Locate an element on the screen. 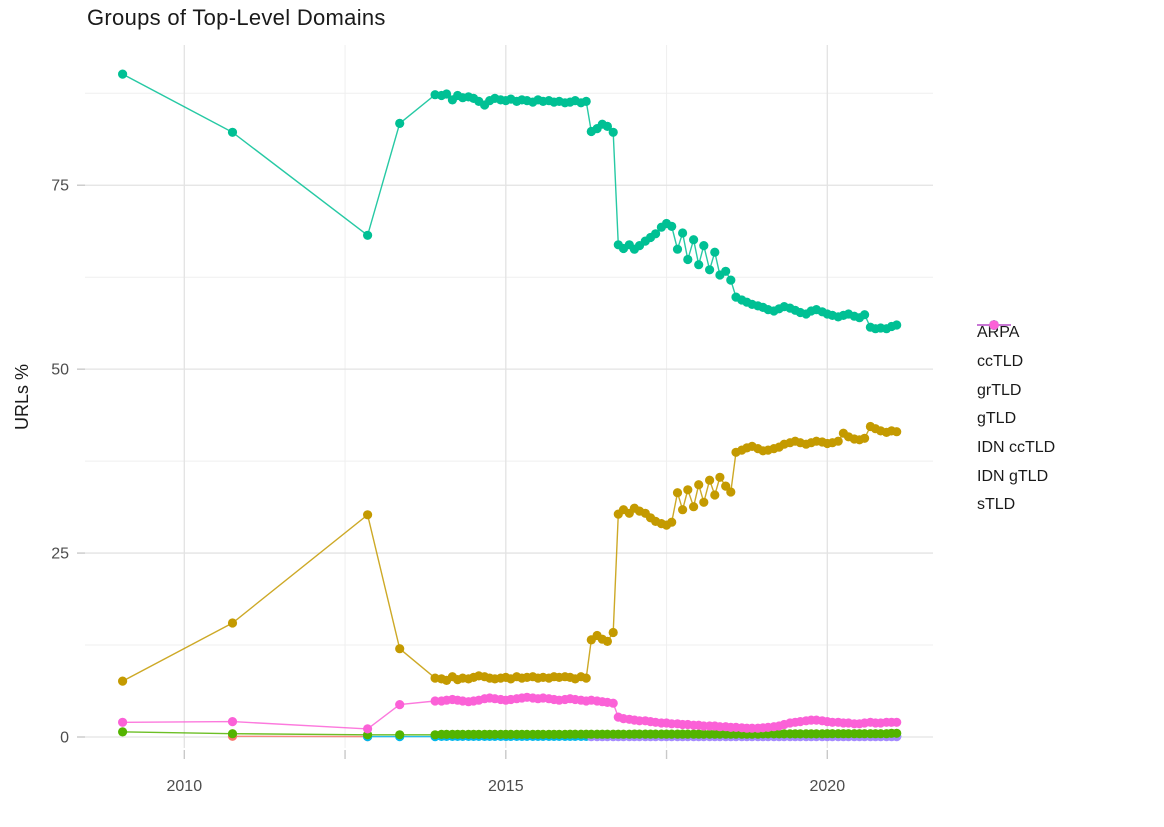 This screenshot has width=1164, height=827. legend-key-icon is located at coordinates (994, 325).